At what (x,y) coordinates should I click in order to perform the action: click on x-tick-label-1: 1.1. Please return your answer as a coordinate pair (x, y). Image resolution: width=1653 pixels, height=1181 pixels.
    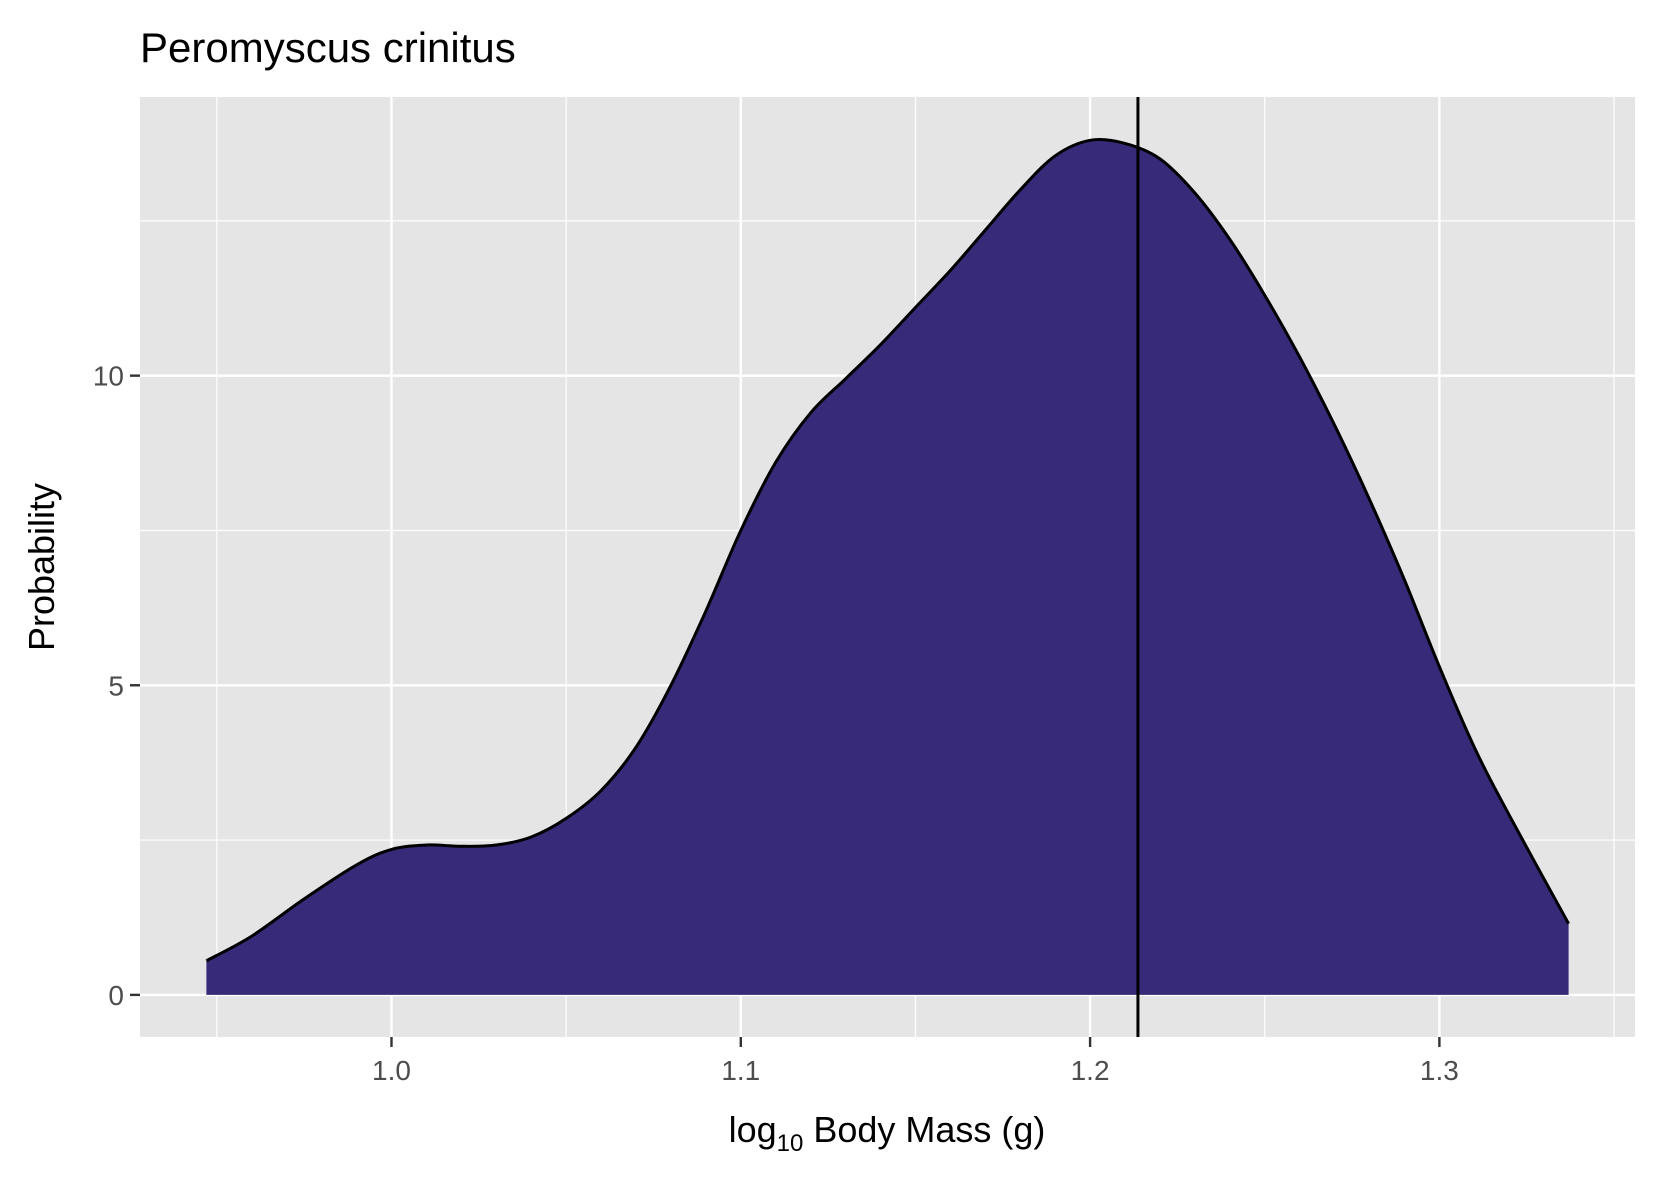
    Looking at the image, I should click on (740, 1070).